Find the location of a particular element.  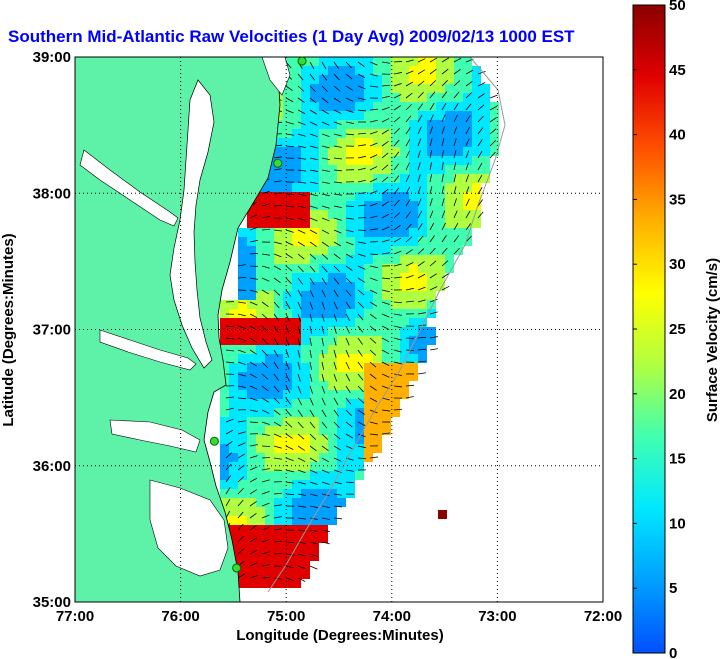

chesapeake-bay is located at coordinates (192, 224).